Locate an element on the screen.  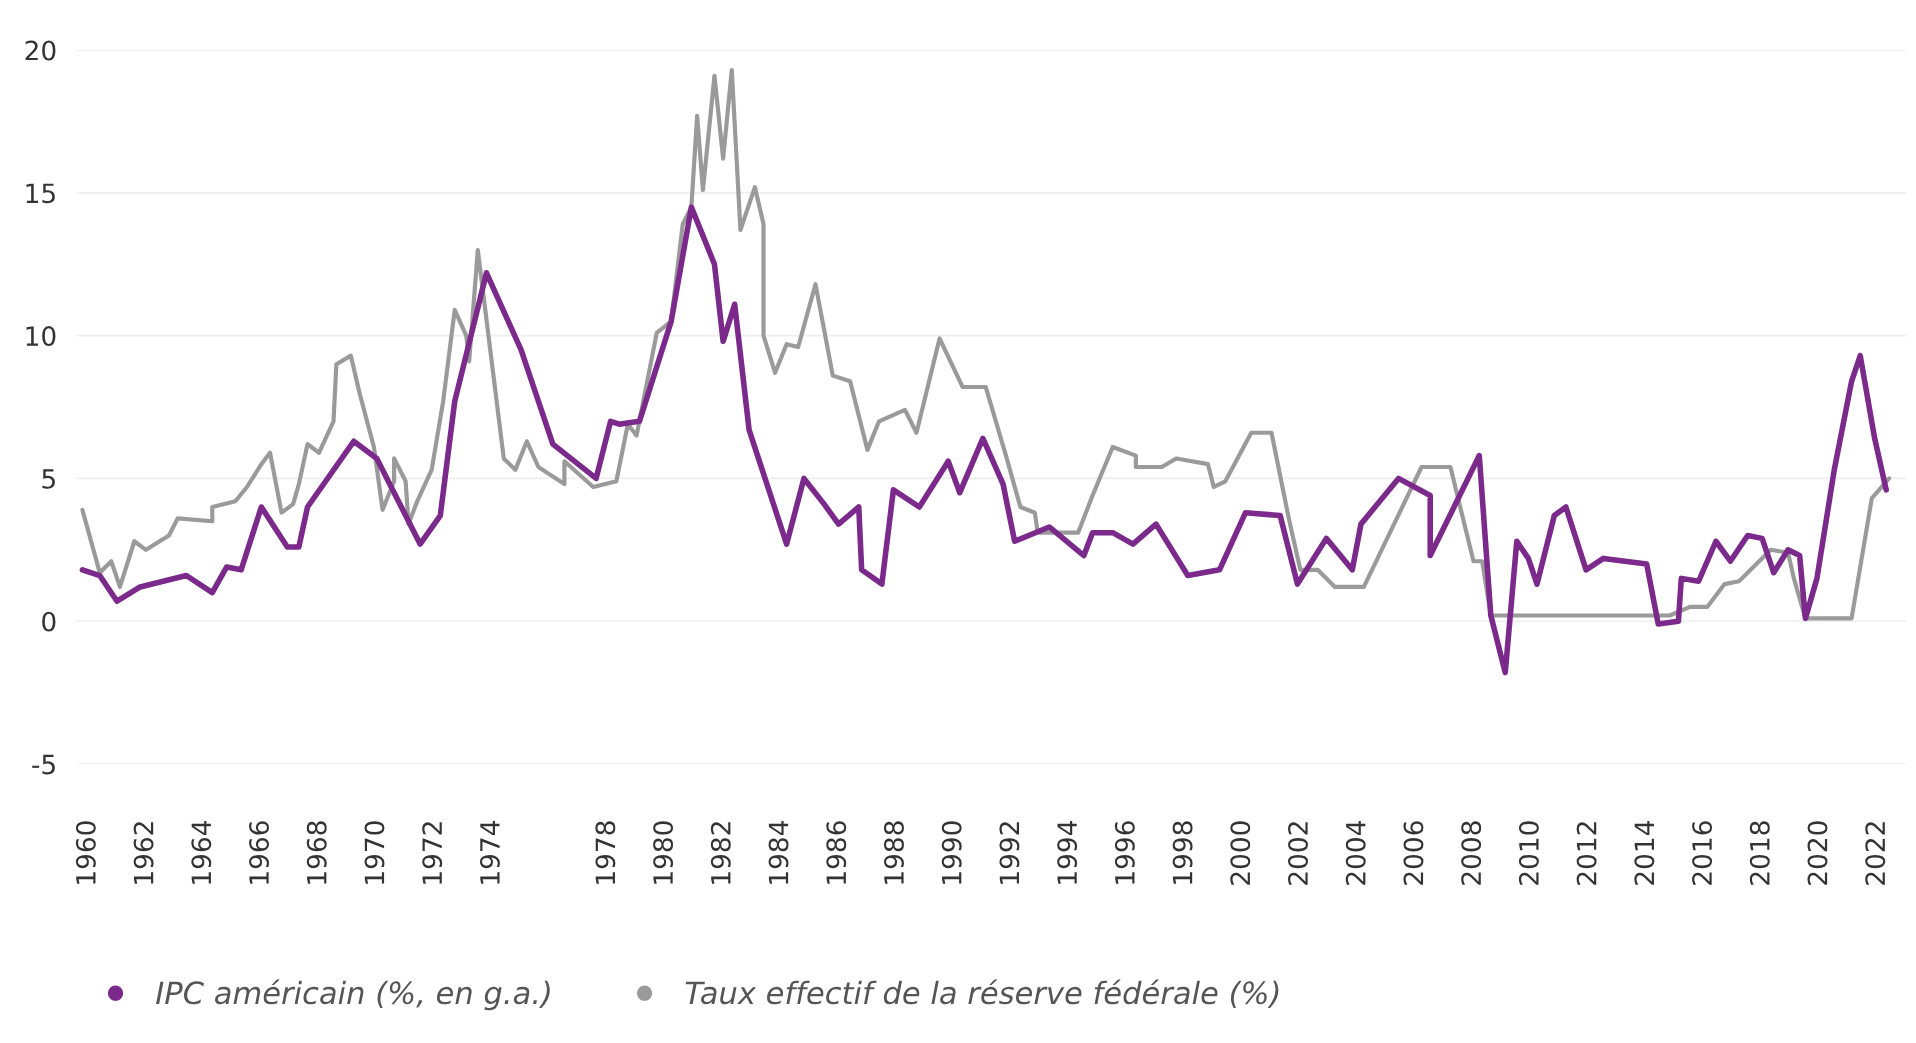
y-tick-label: 15 is located at coordinates (40, 193).